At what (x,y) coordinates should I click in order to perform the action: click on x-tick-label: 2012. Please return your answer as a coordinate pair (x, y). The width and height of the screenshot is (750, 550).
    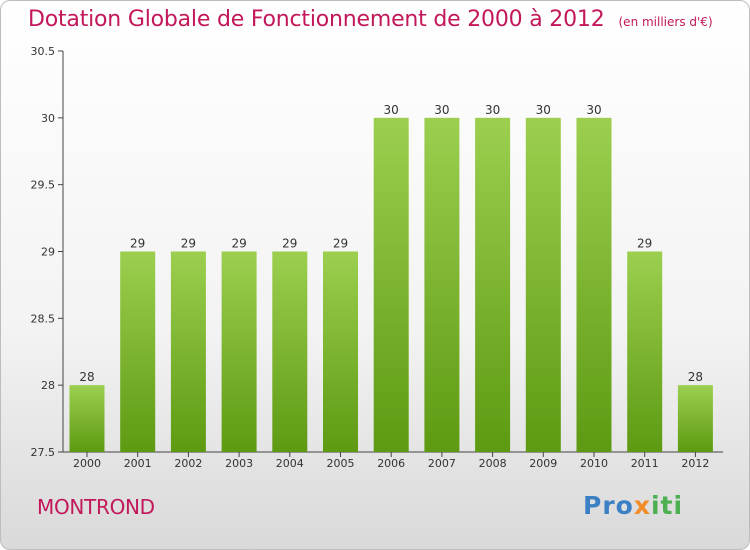
    Looking at the image, I should click on (695, 463).